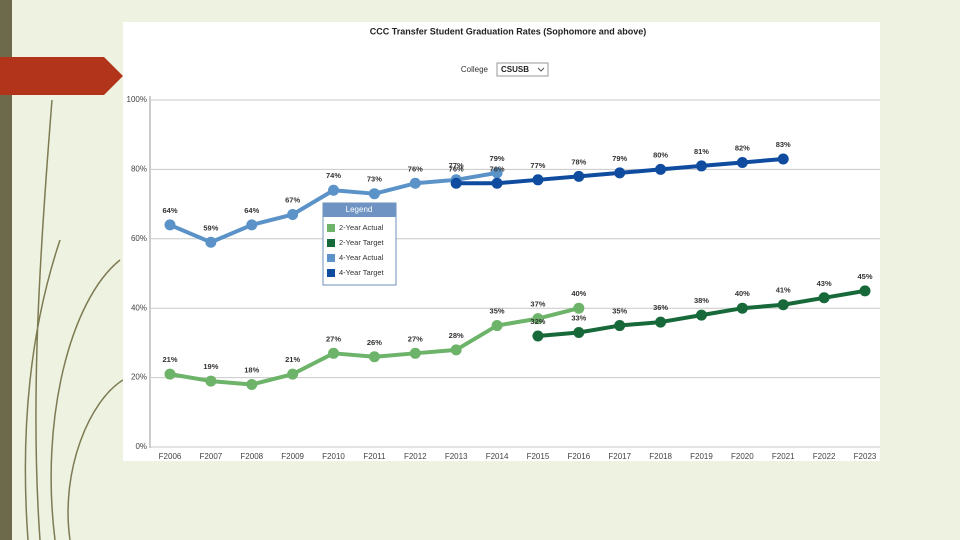  What do you see at coordinates (137, 99) in the screenshot?
I see `y-tick-label: 100%` at bounding box center [137, 99].